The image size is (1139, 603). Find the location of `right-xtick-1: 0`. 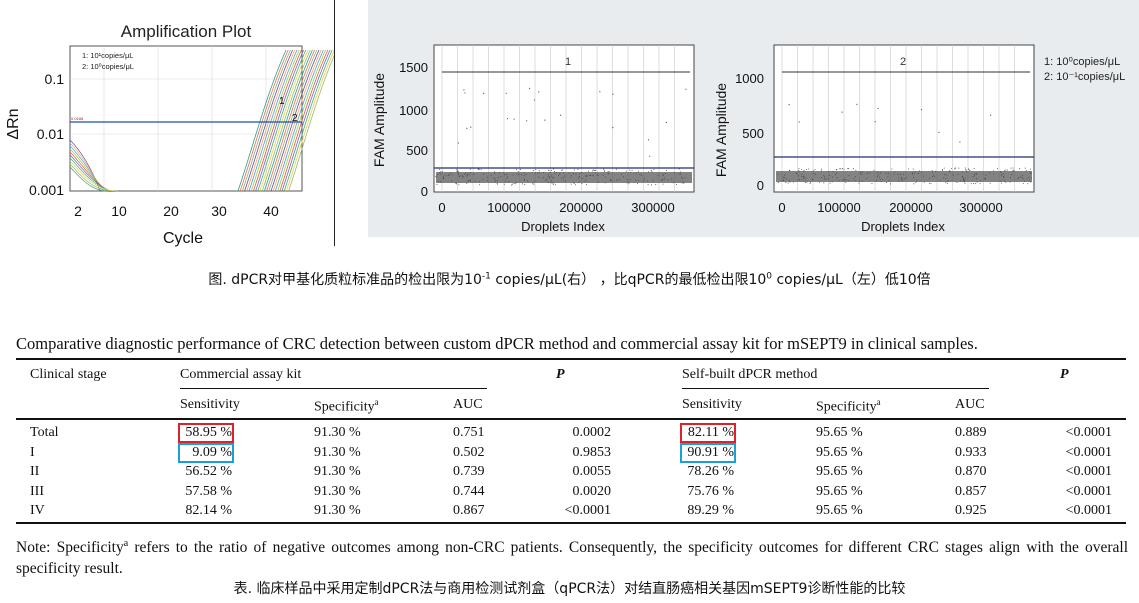

right-xtick-1: 0 is located at coordinates (781, 207).